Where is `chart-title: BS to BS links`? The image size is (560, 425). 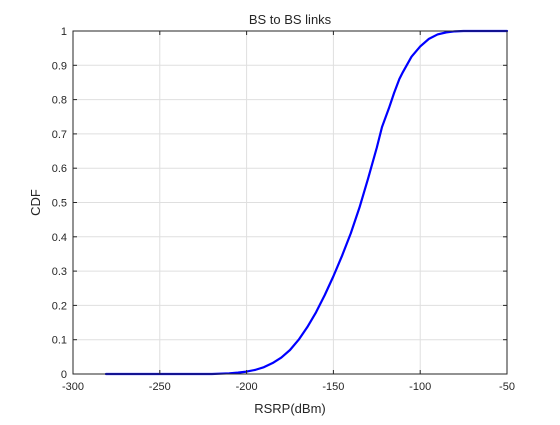
chart-title: BS to BS links is located at coordinates (290, 19).